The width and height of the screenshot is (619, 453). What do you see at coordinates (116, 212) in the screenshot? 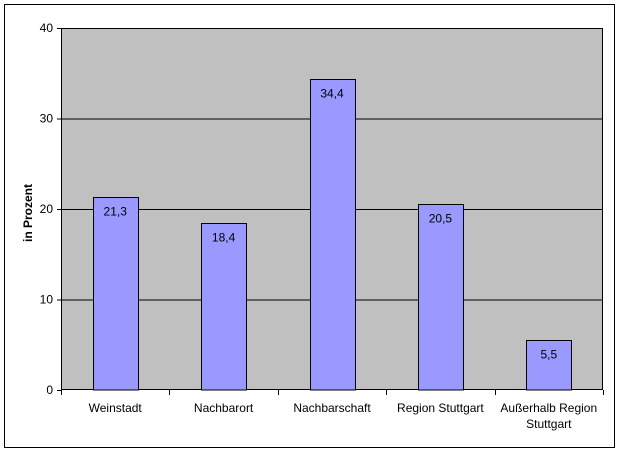
I see `data-label: 21,3` at bounding box center [116, 212].